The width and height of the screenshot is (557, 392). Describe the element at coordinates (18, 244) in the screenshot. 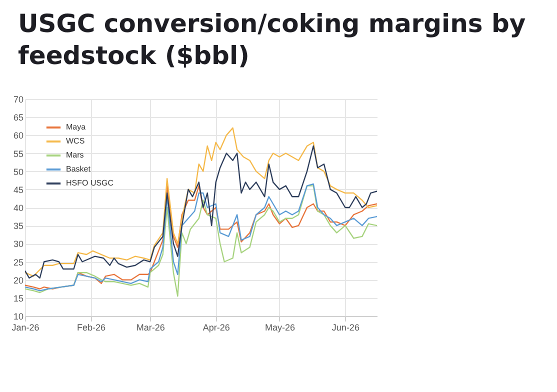

I see `y-tick-label: 30` at that location.